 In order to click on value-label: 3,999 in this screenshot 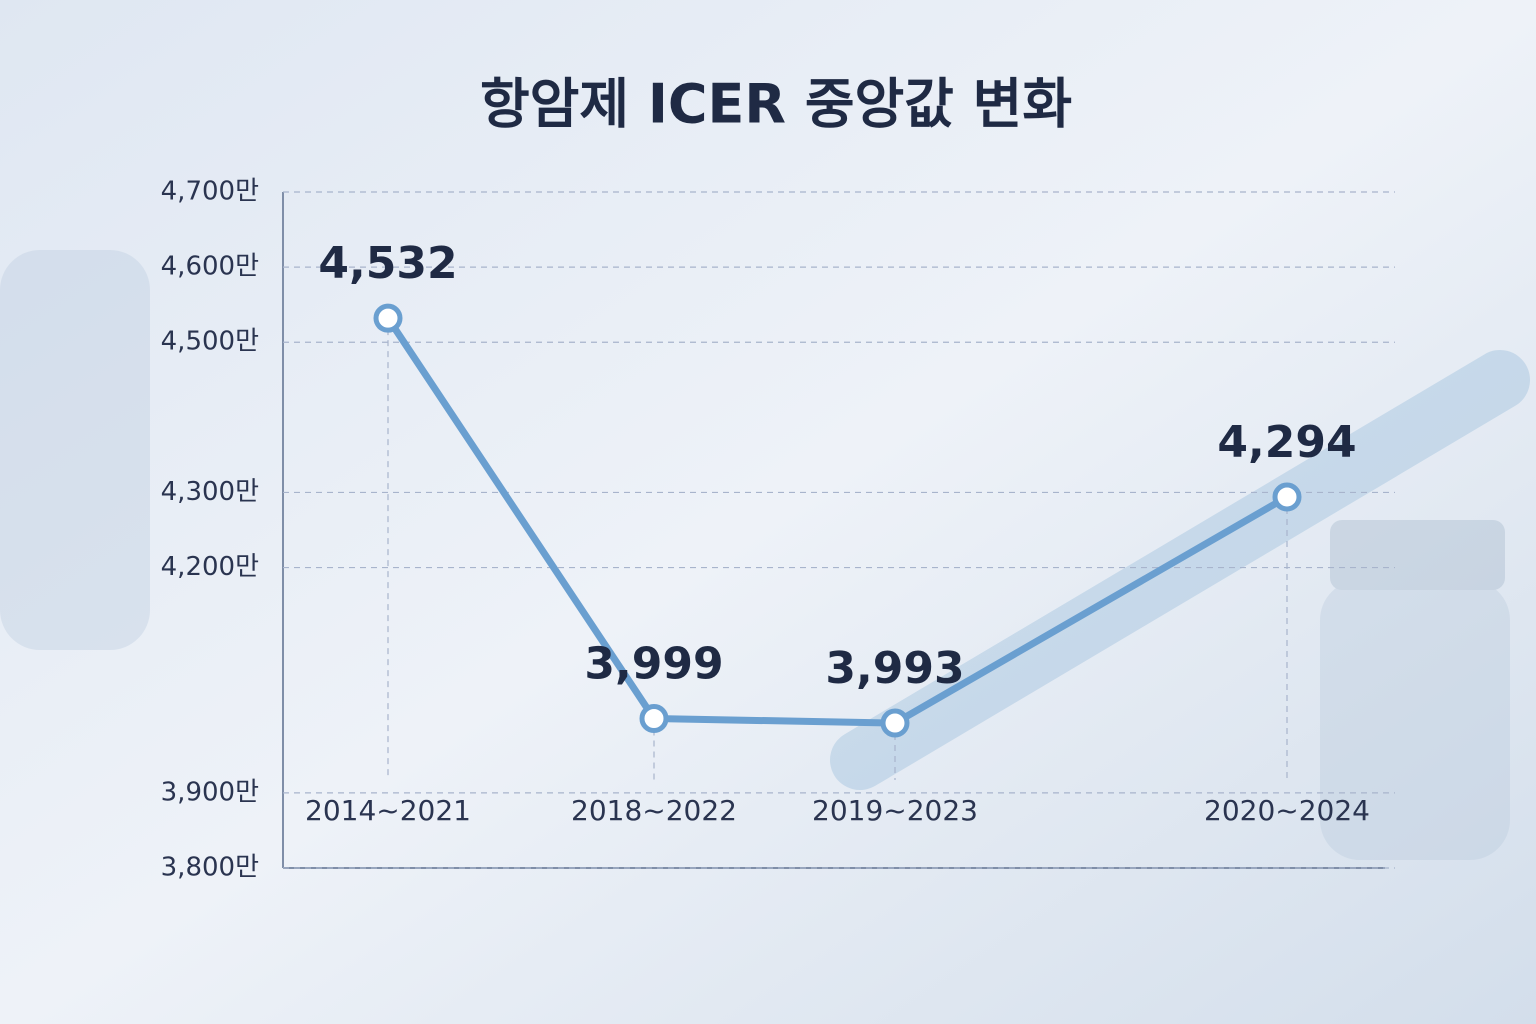, I will do `click(653, 664)`.